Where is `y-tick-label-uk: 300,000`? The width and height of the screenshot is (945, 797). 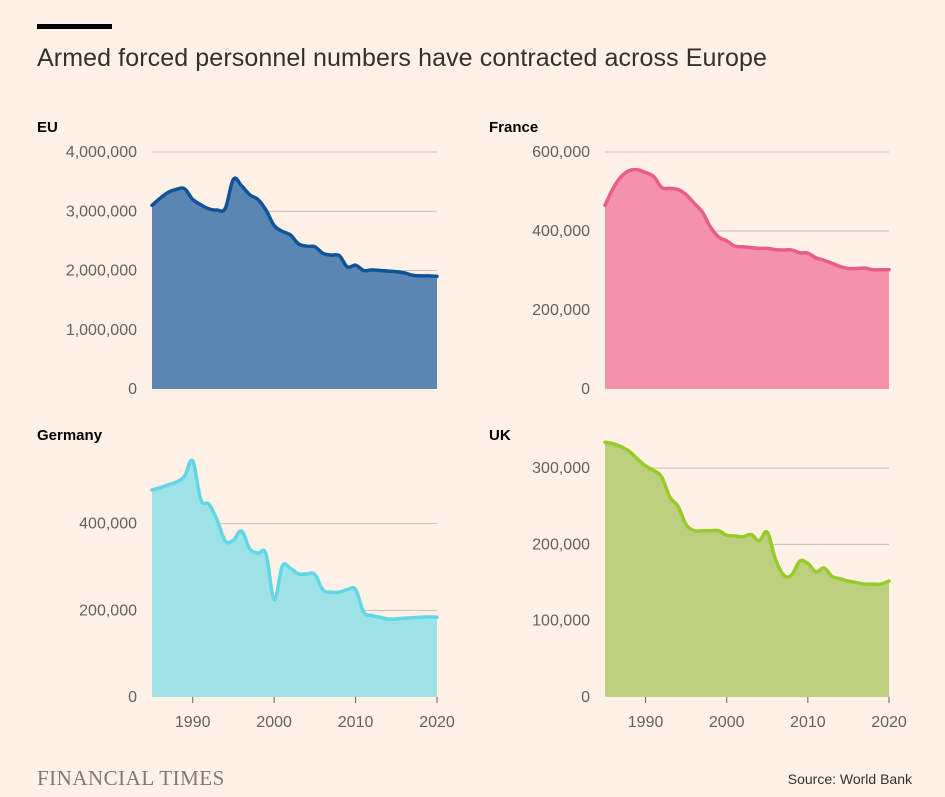 y-tick-label-uk: 300,000 is located at coordinates (561, 468).